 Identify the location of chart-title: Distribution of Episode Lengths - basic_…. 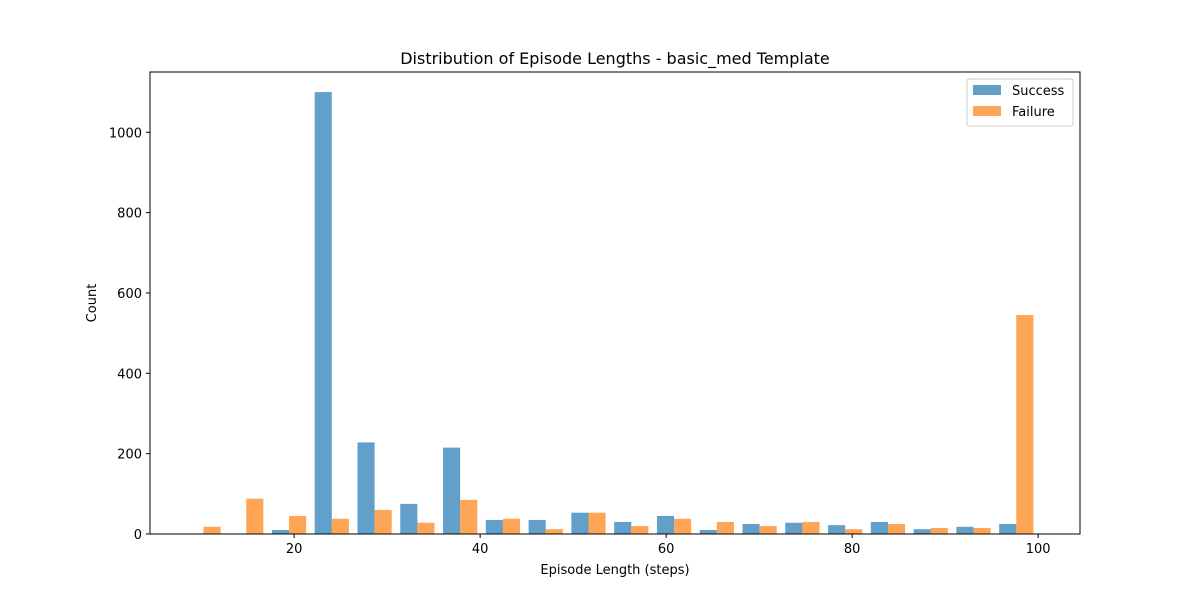
(615, 59).